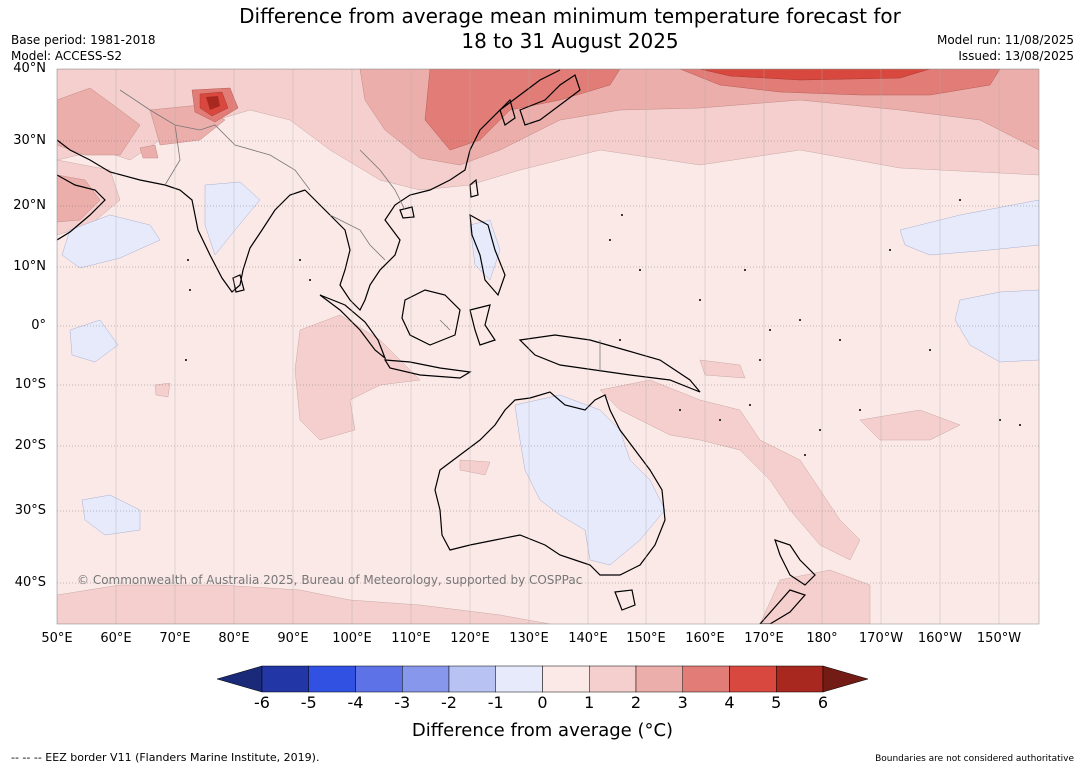  What do you see at coordinates (30, 445) in the screenshot?
I see `latitude-label: 20°S` at bounding box center [30, 445].